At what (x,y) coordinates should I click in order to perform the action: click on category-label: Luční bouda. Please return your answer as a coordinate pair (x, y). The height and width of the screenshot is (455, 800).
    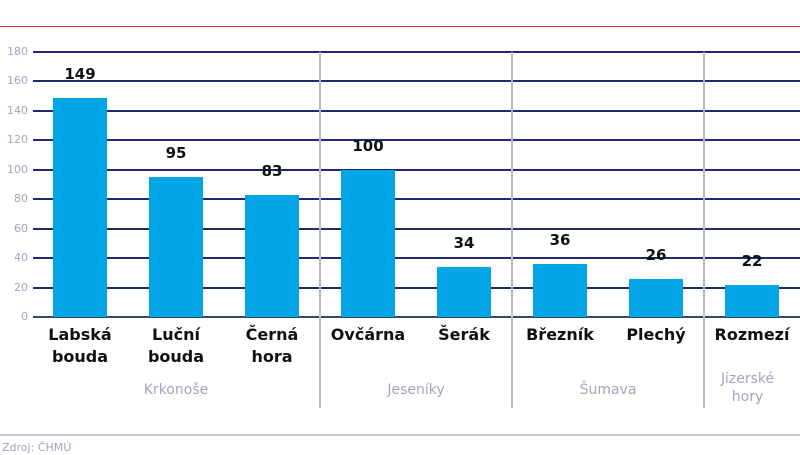
    Looking at the image, I should click on (176, 346).